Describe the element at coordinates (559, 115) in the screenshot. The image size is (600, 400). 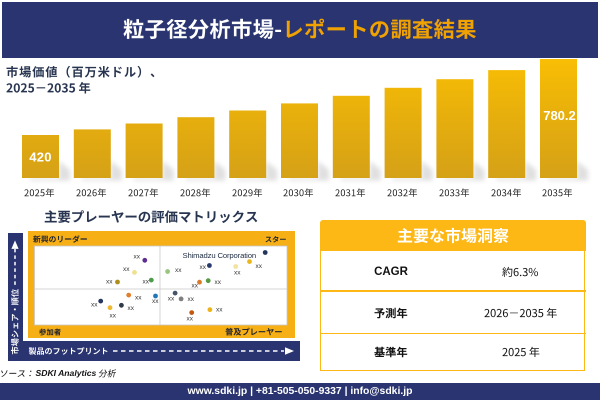
I see `svg-text: 780.2` at that location.